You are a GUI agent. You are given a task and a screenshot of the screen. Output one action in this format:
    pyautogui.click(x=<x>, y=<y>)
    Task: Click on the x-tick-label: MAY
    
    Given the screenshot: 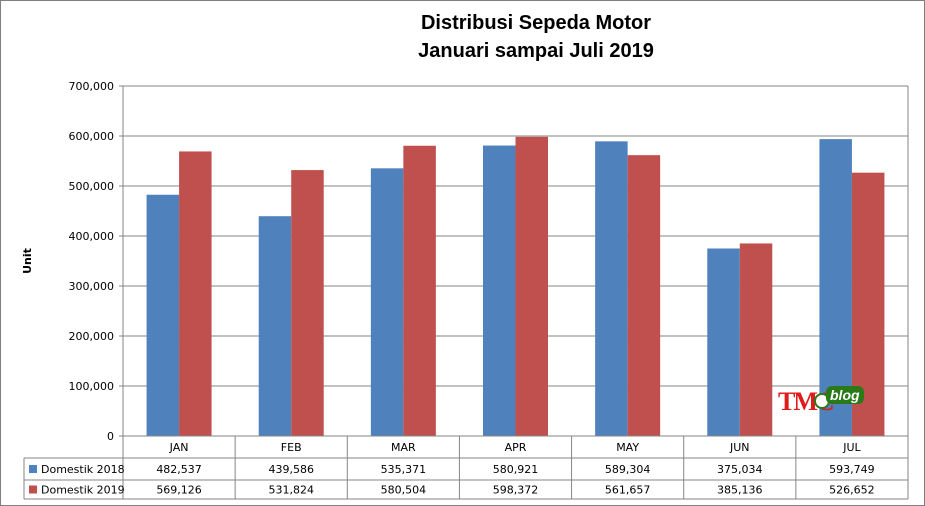 What is the action you would take?
    pyautogui.click(x=627, y=447)
    